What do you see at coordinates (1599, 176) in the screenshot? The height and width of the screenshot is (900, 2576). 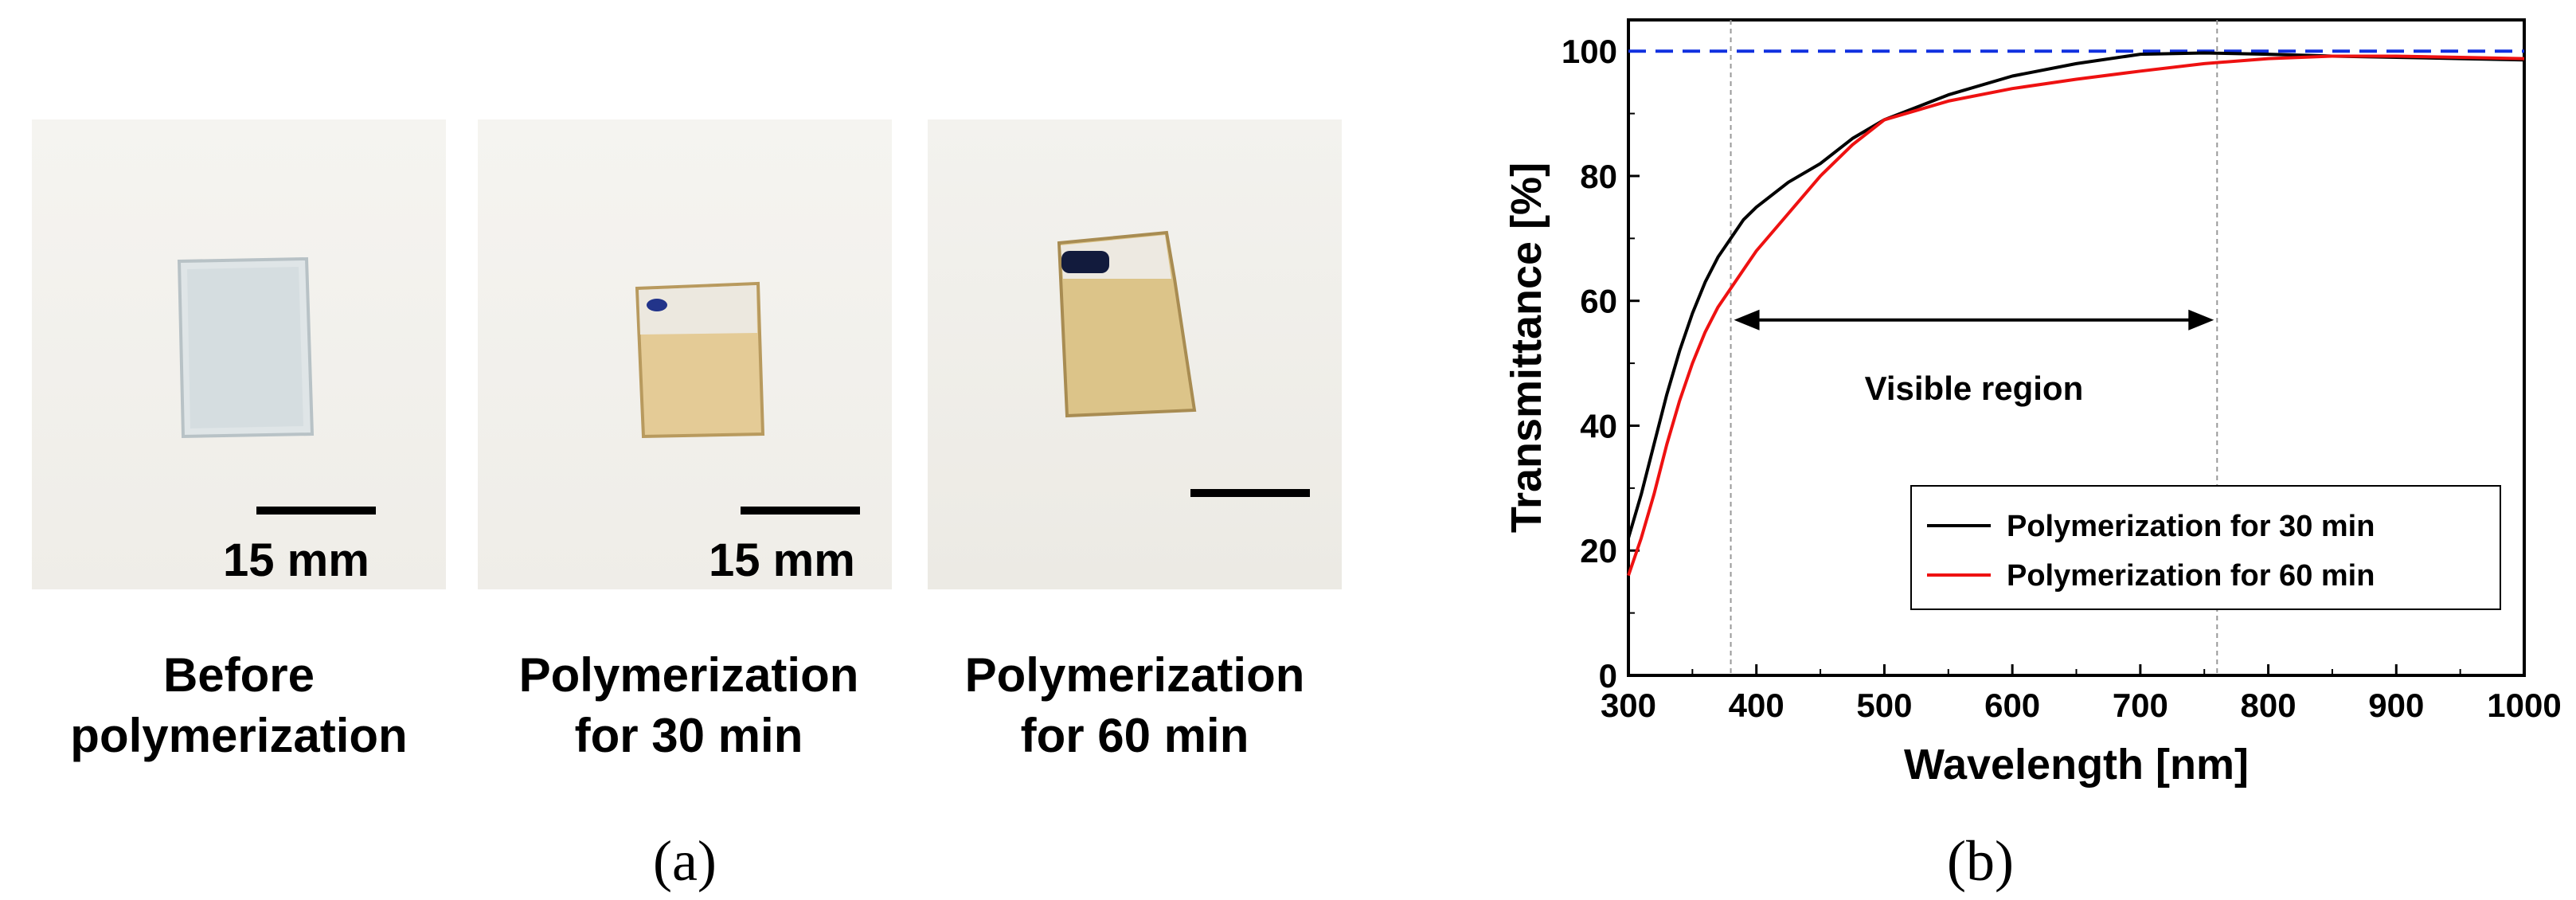 I see `y-tick-label: 80` at bounding box center [1599, 176].